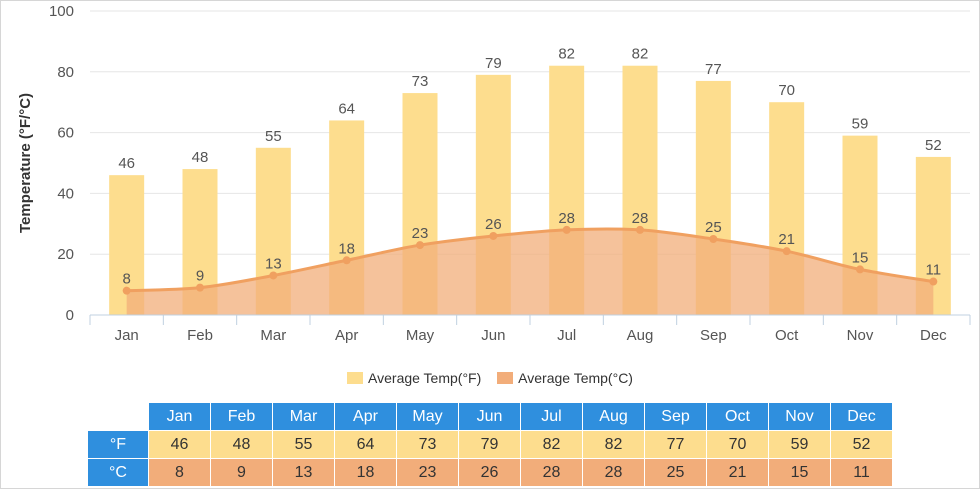  I want to click on table-header-month: Sep, so click(676, 417).